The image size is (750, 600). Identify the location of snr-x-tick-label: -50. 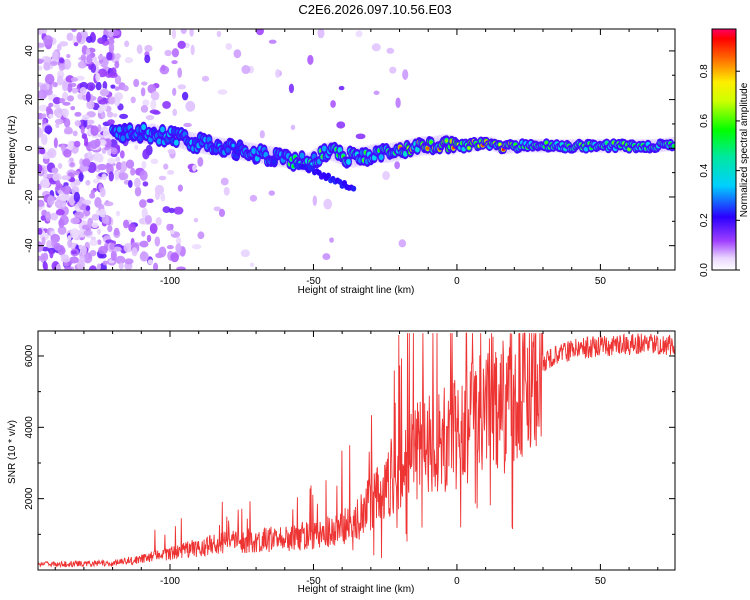
(313, 581).